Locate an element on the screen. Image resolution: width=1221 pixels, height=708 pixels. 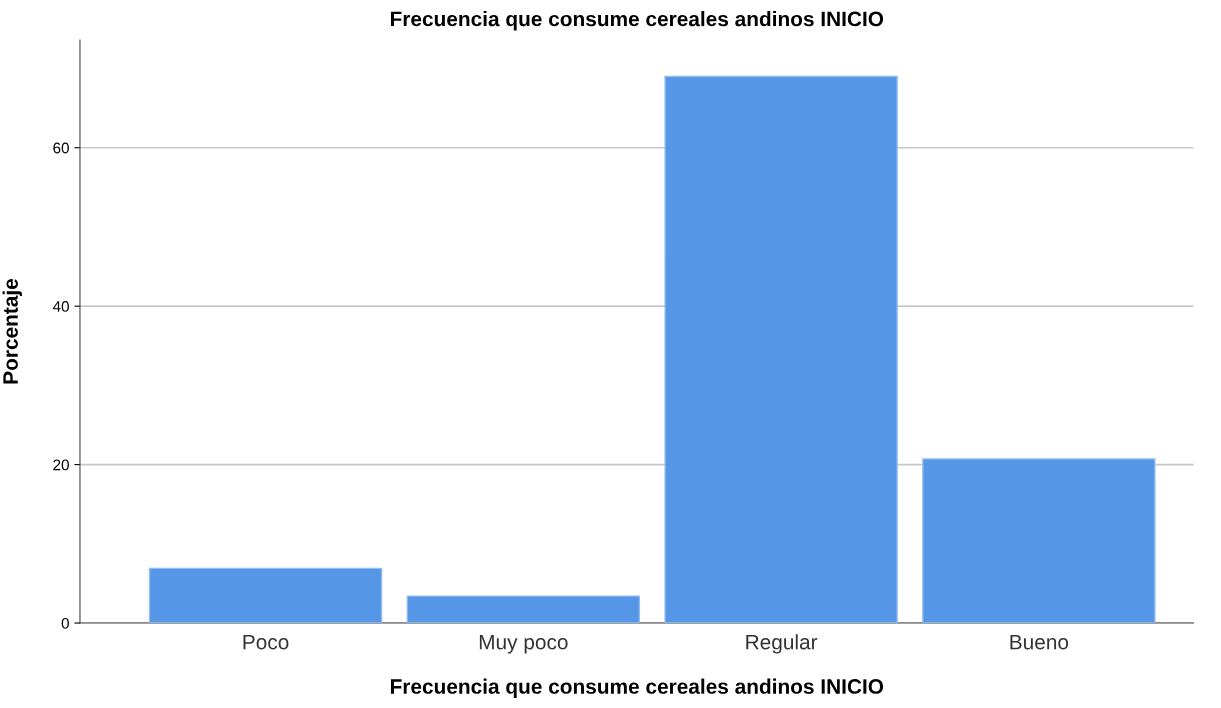
x-tick-label: Bueno is located at coordinates (1039, 642).